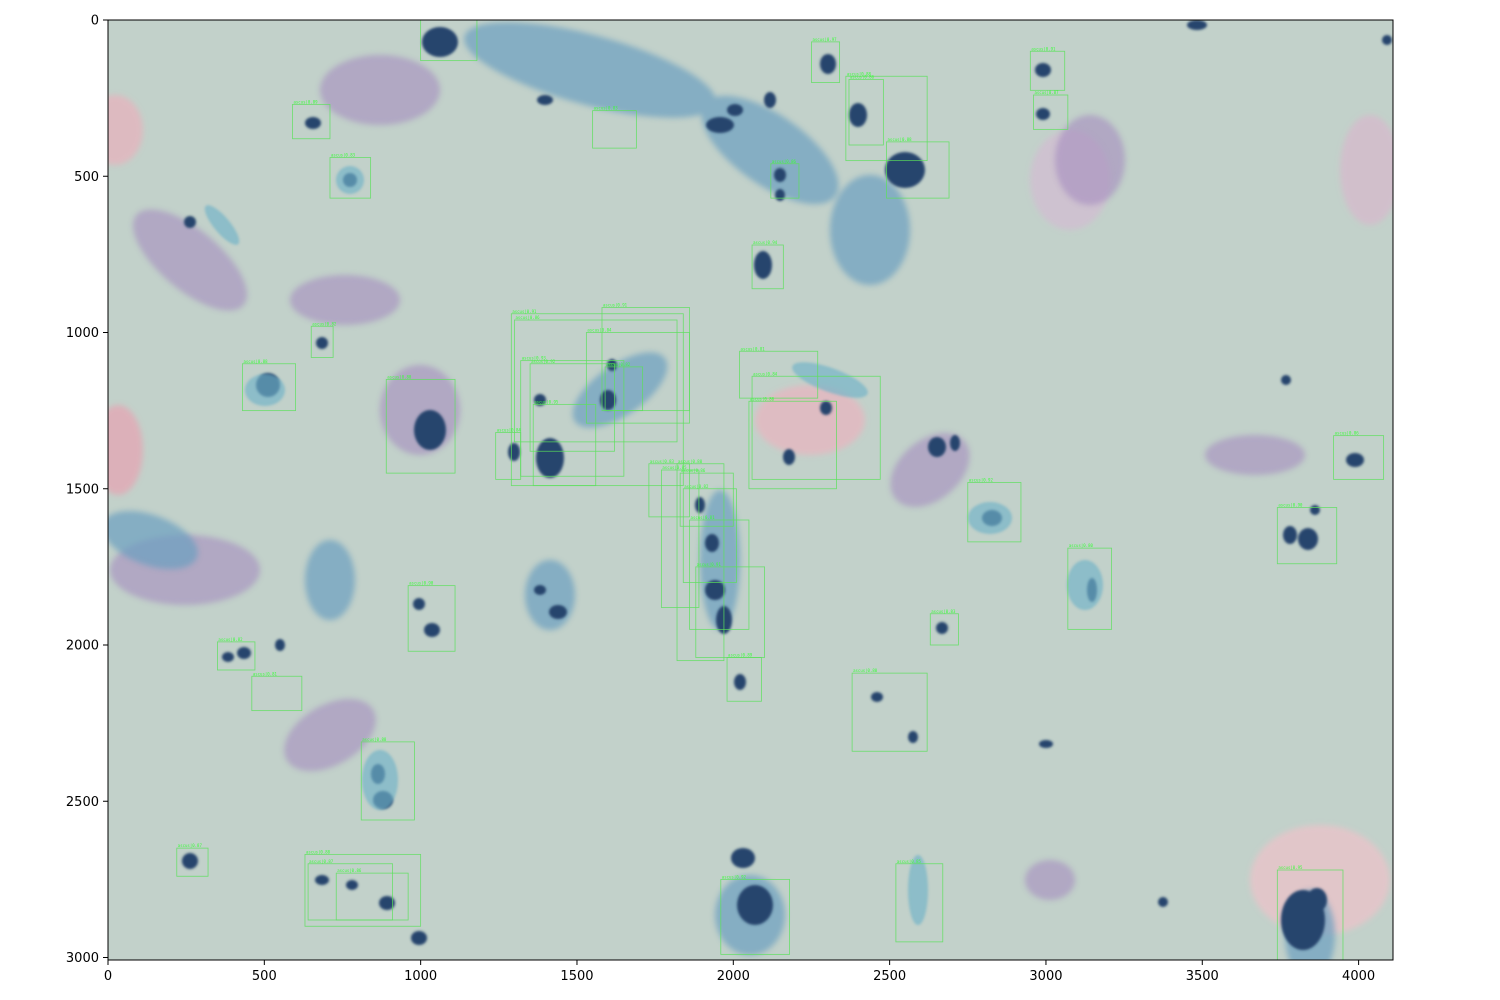 The width and height of the screenshot is (1500, 1000). I want to click on y-tick-label: 0, so click(95, 21).